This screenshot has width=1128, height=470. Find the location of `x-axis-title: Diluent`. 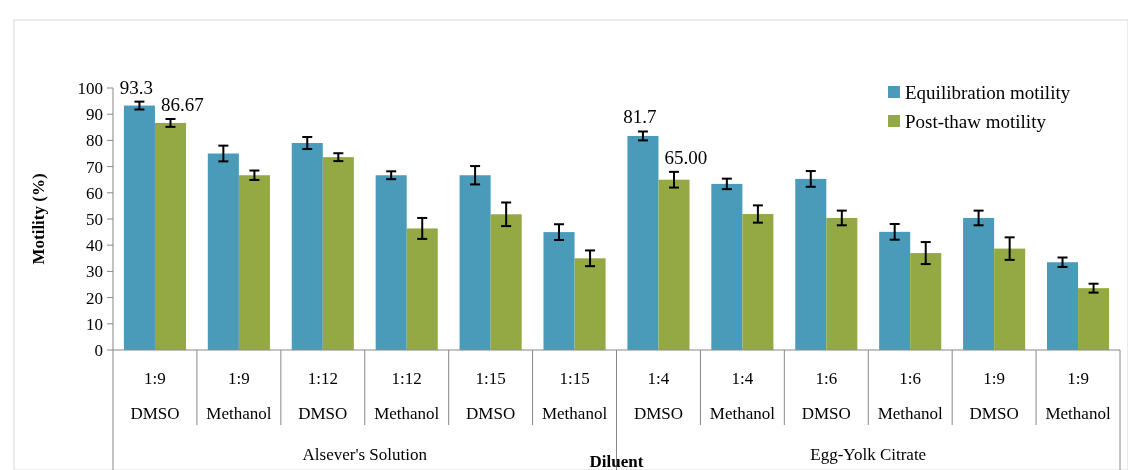

x-axis-title: Diluent is located at coordinates (616, 461).